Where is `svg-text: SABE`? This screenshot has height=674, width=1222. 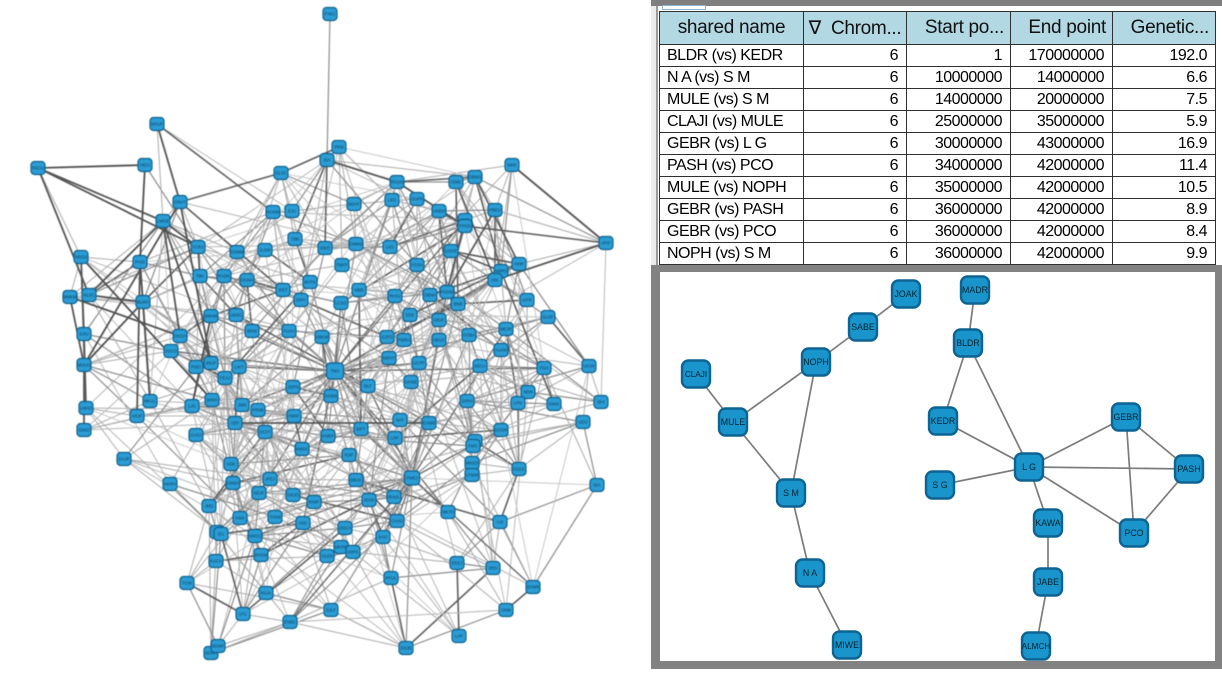
svg-text: SABE is located at coordinates (863, 327).